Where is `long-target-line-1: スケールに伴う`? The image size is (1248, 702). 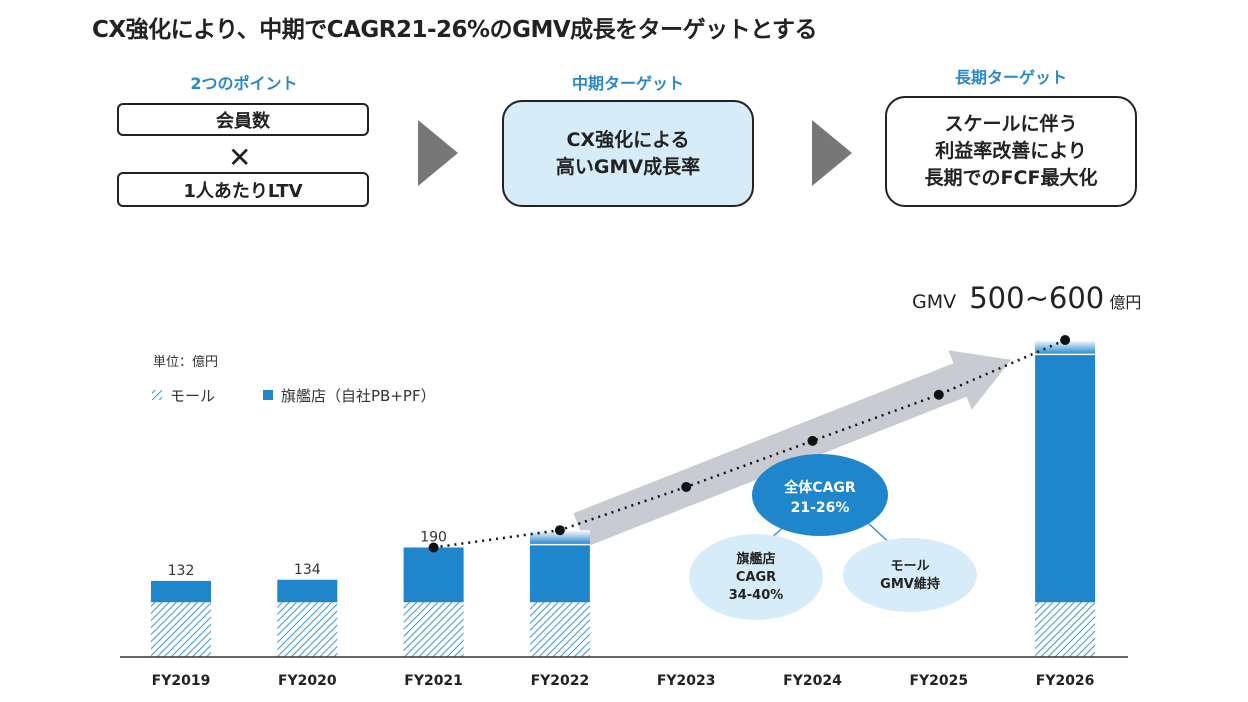
long-target-line-1: スケールに伴う is located at coordinates (1011, 124).